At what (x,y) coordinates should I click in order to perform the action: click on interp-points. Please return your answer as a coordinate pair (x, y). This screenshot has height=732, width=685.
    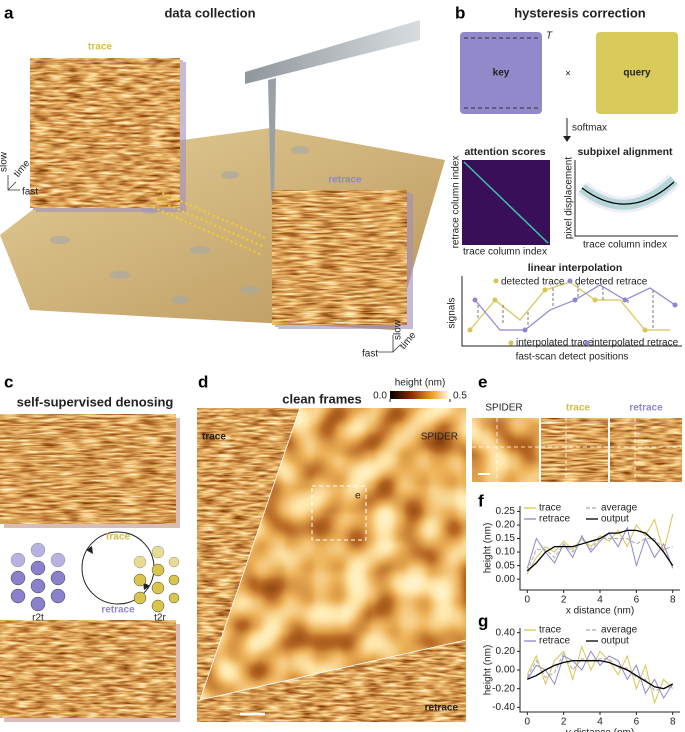
    Looking at the image, I should click on (572, 310).